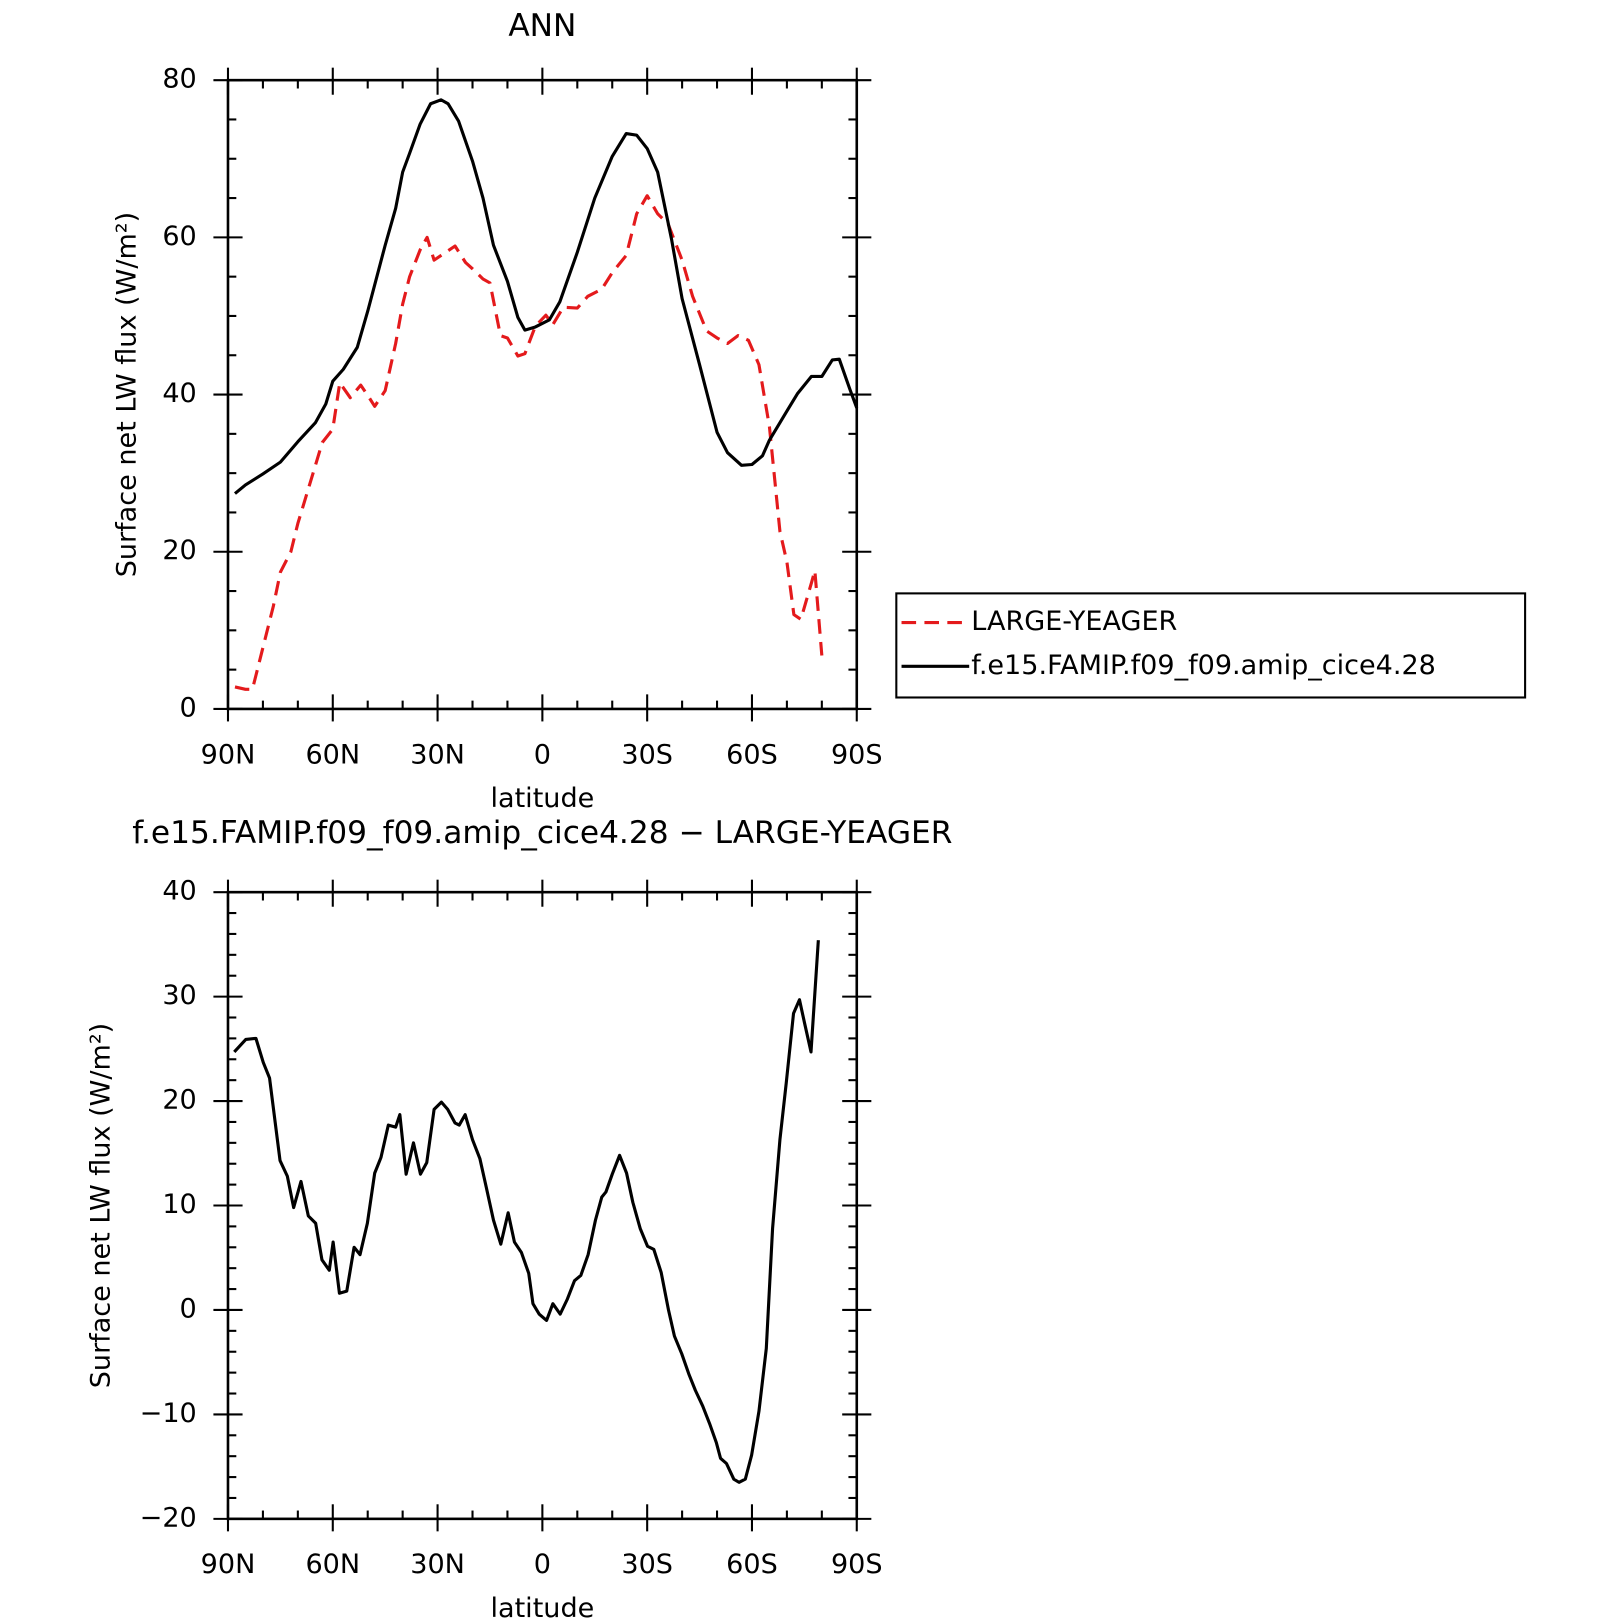  I want to click on legend-box, so click(1211, 645).